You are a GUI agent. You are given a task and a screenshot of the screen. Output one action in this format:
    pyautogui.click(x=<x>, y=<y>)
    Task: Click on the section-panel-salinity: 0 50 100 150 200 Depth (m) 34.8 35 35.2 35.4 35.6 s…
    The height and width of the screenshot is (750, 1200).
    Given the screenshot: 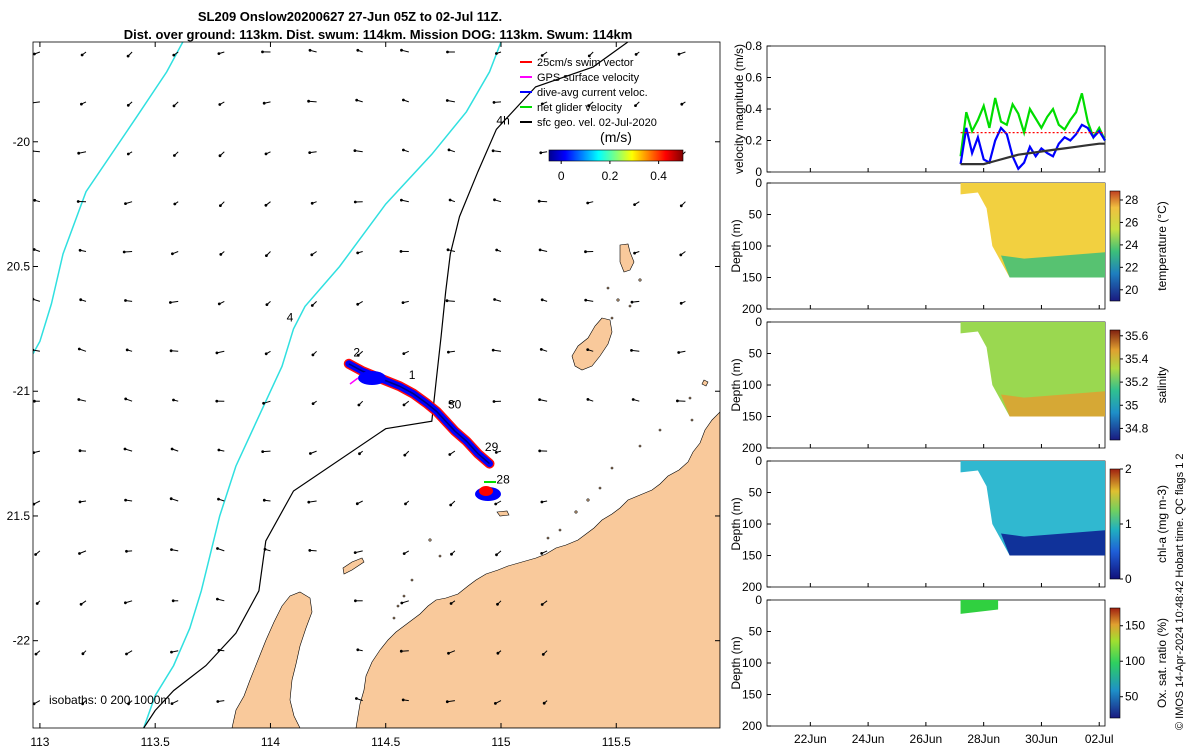 What is the action you would take?
    pyautogui.click(x=949, y=385)
    